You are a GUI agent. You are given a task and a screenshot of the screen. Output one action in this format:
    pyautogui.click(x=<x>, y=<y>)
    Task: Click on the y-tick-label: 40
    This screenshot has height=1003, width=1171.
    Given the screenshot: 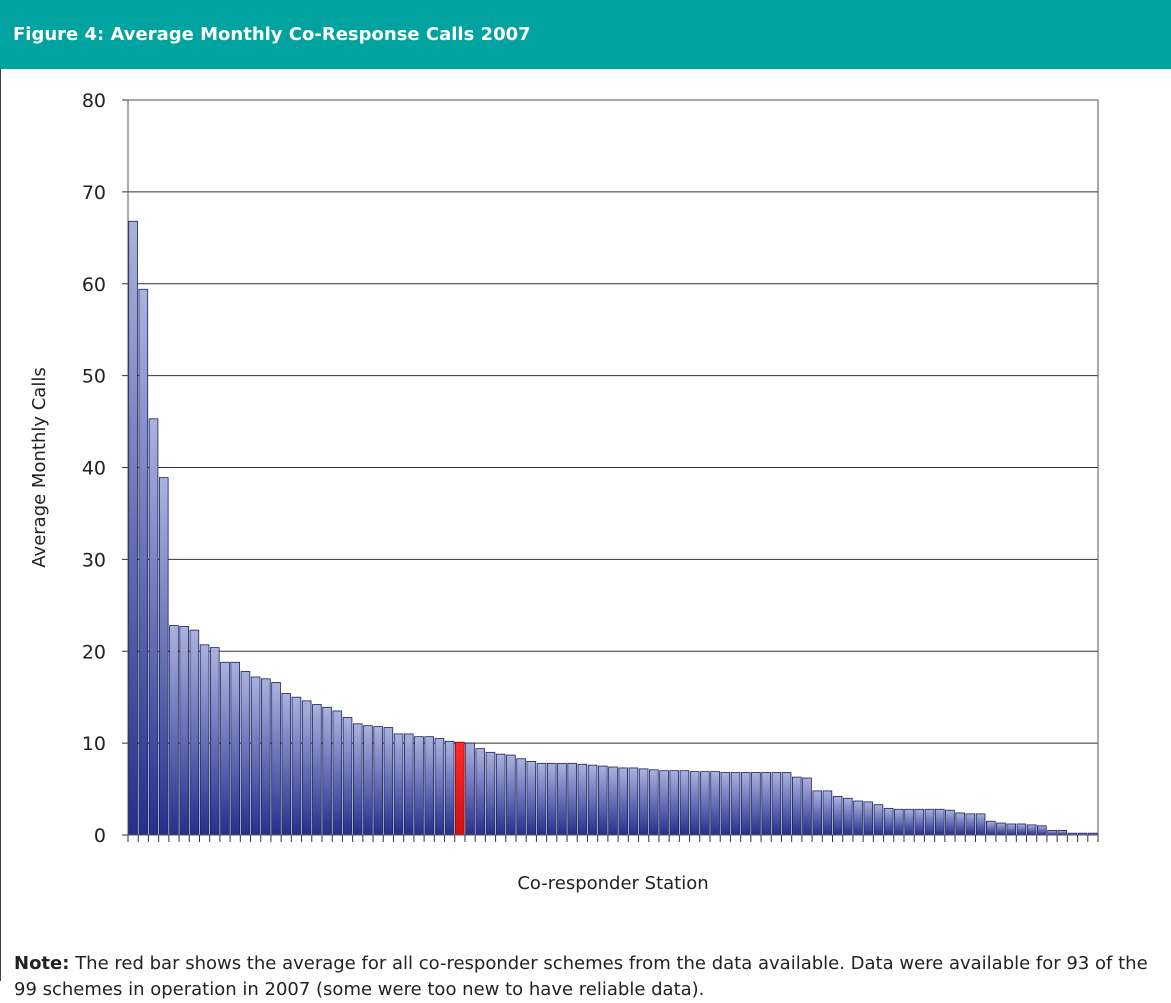 What is the action you would take?
    pyautogui.click(x=94, y=469)
    